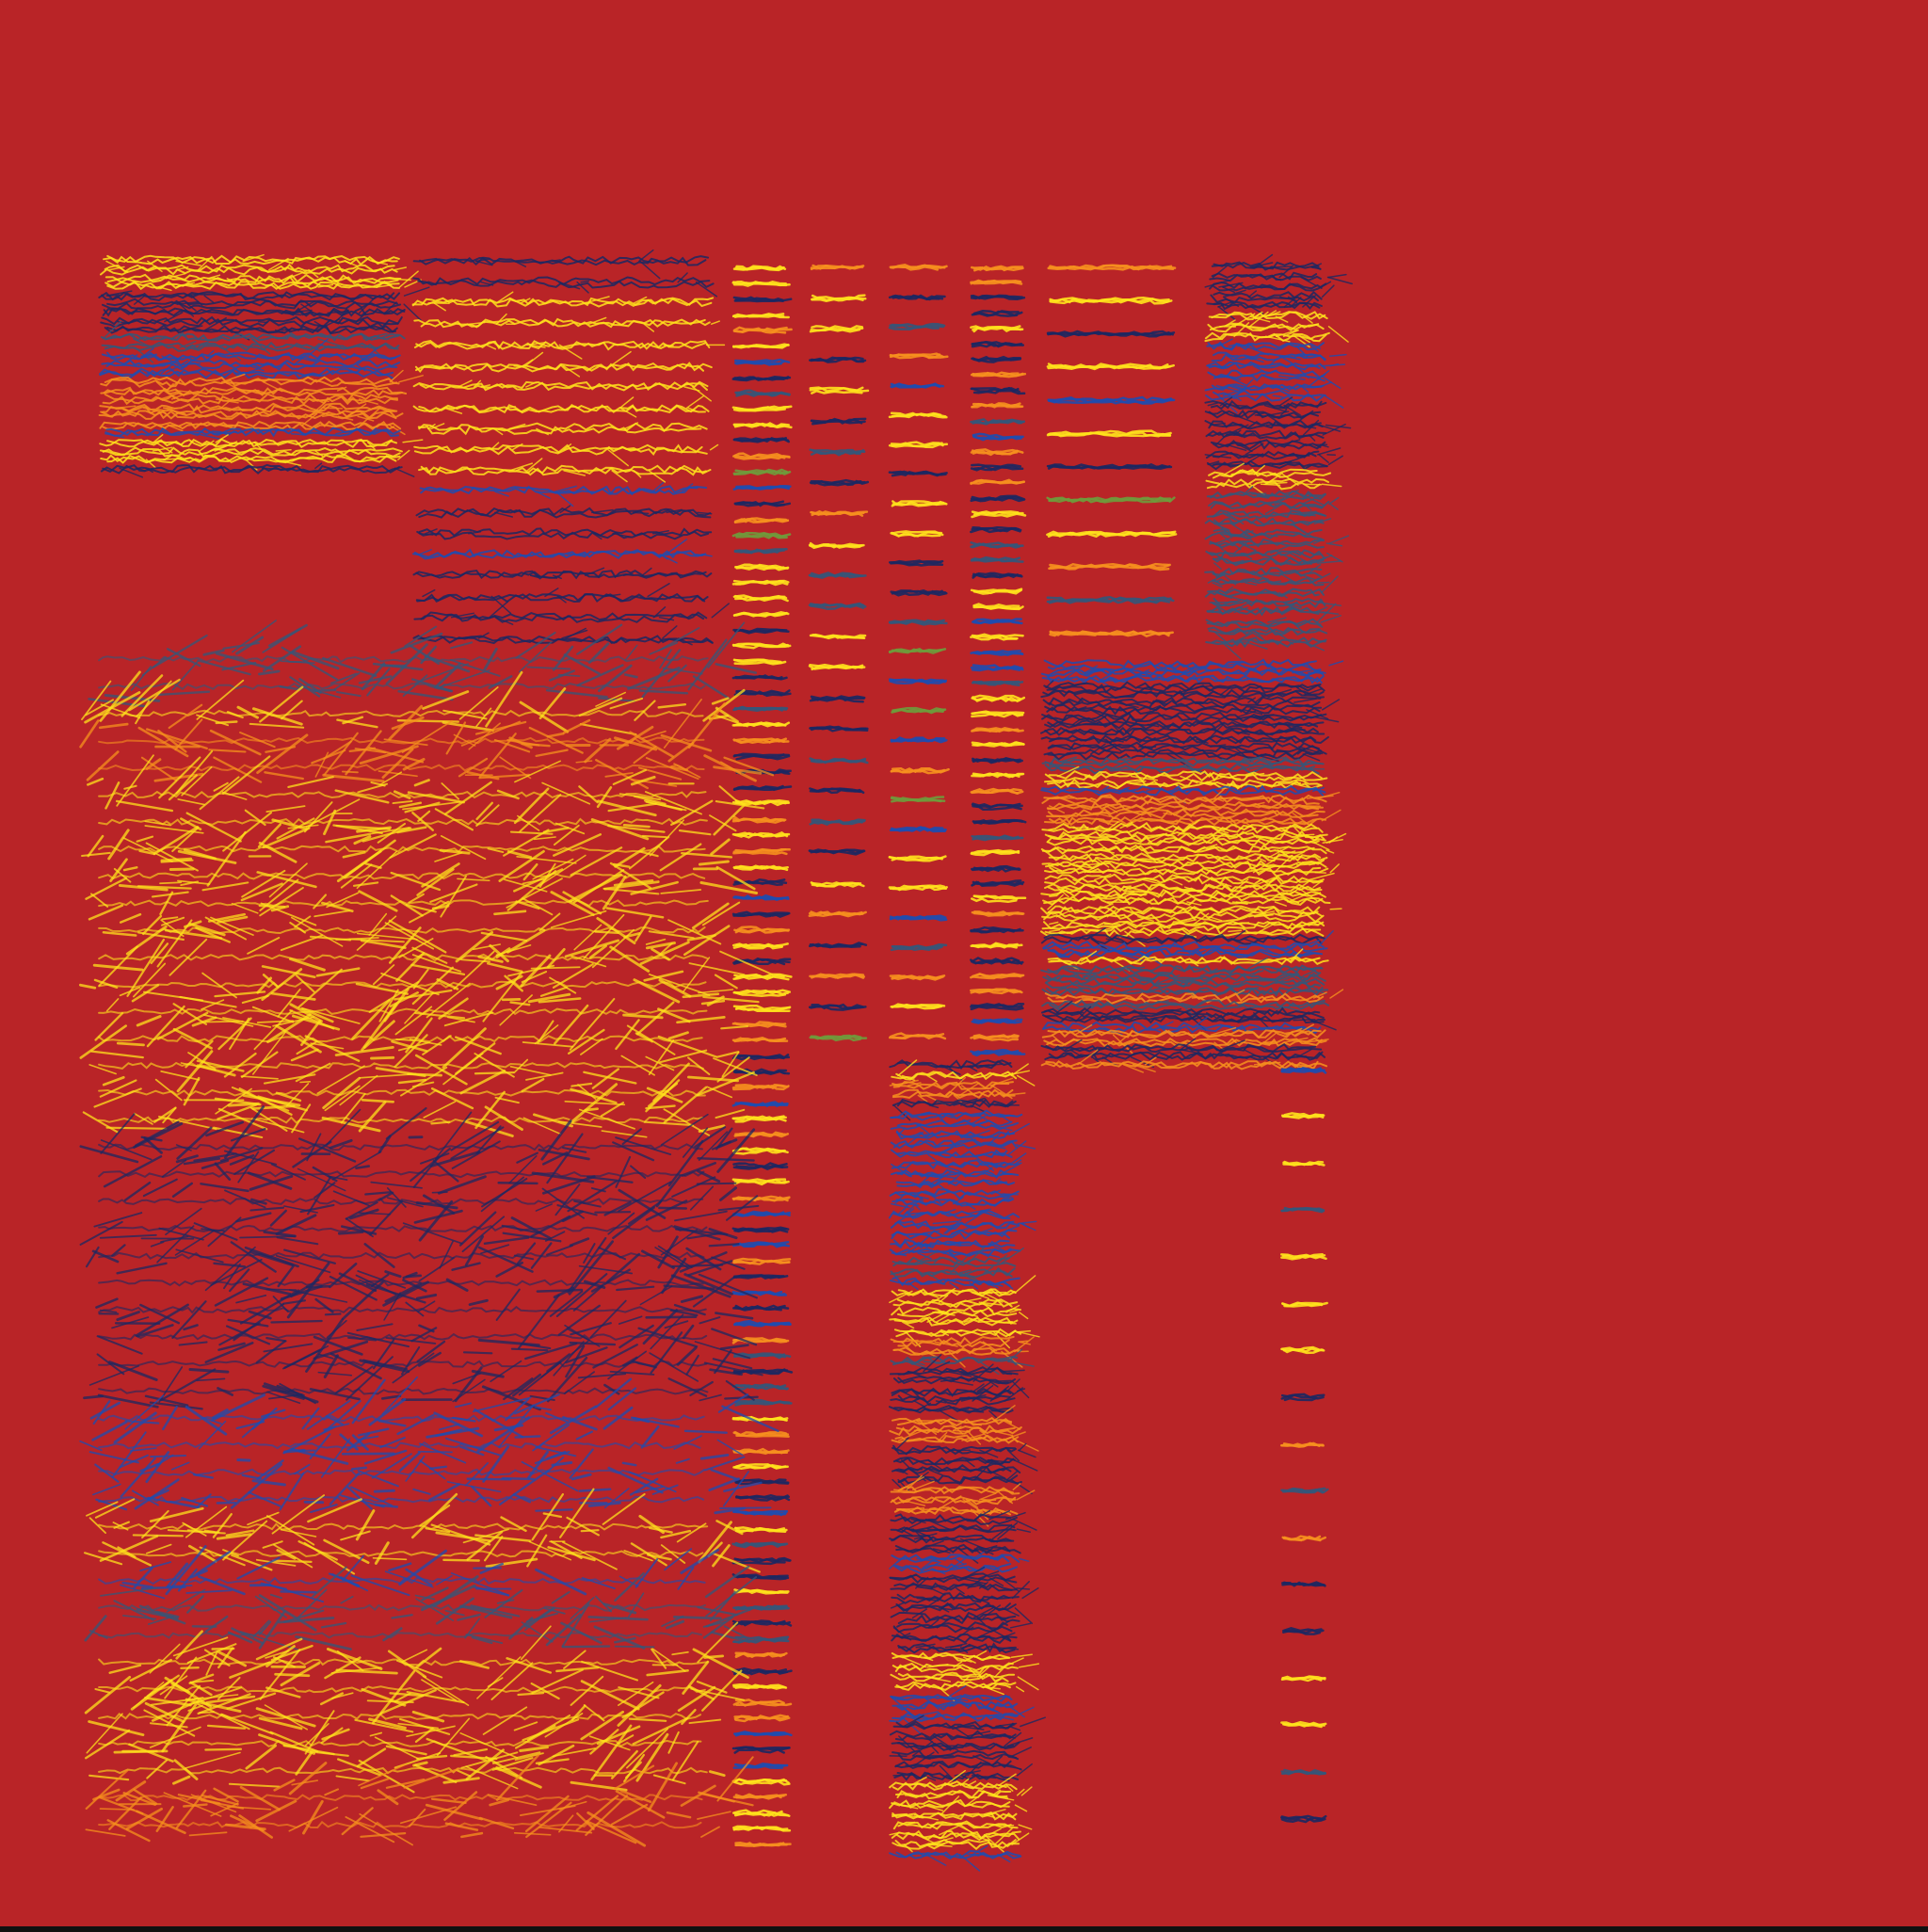  What do you see at coordinates (403, 957) in the screenshot?
I see `stroke-band` at bounding box center [403, 957].